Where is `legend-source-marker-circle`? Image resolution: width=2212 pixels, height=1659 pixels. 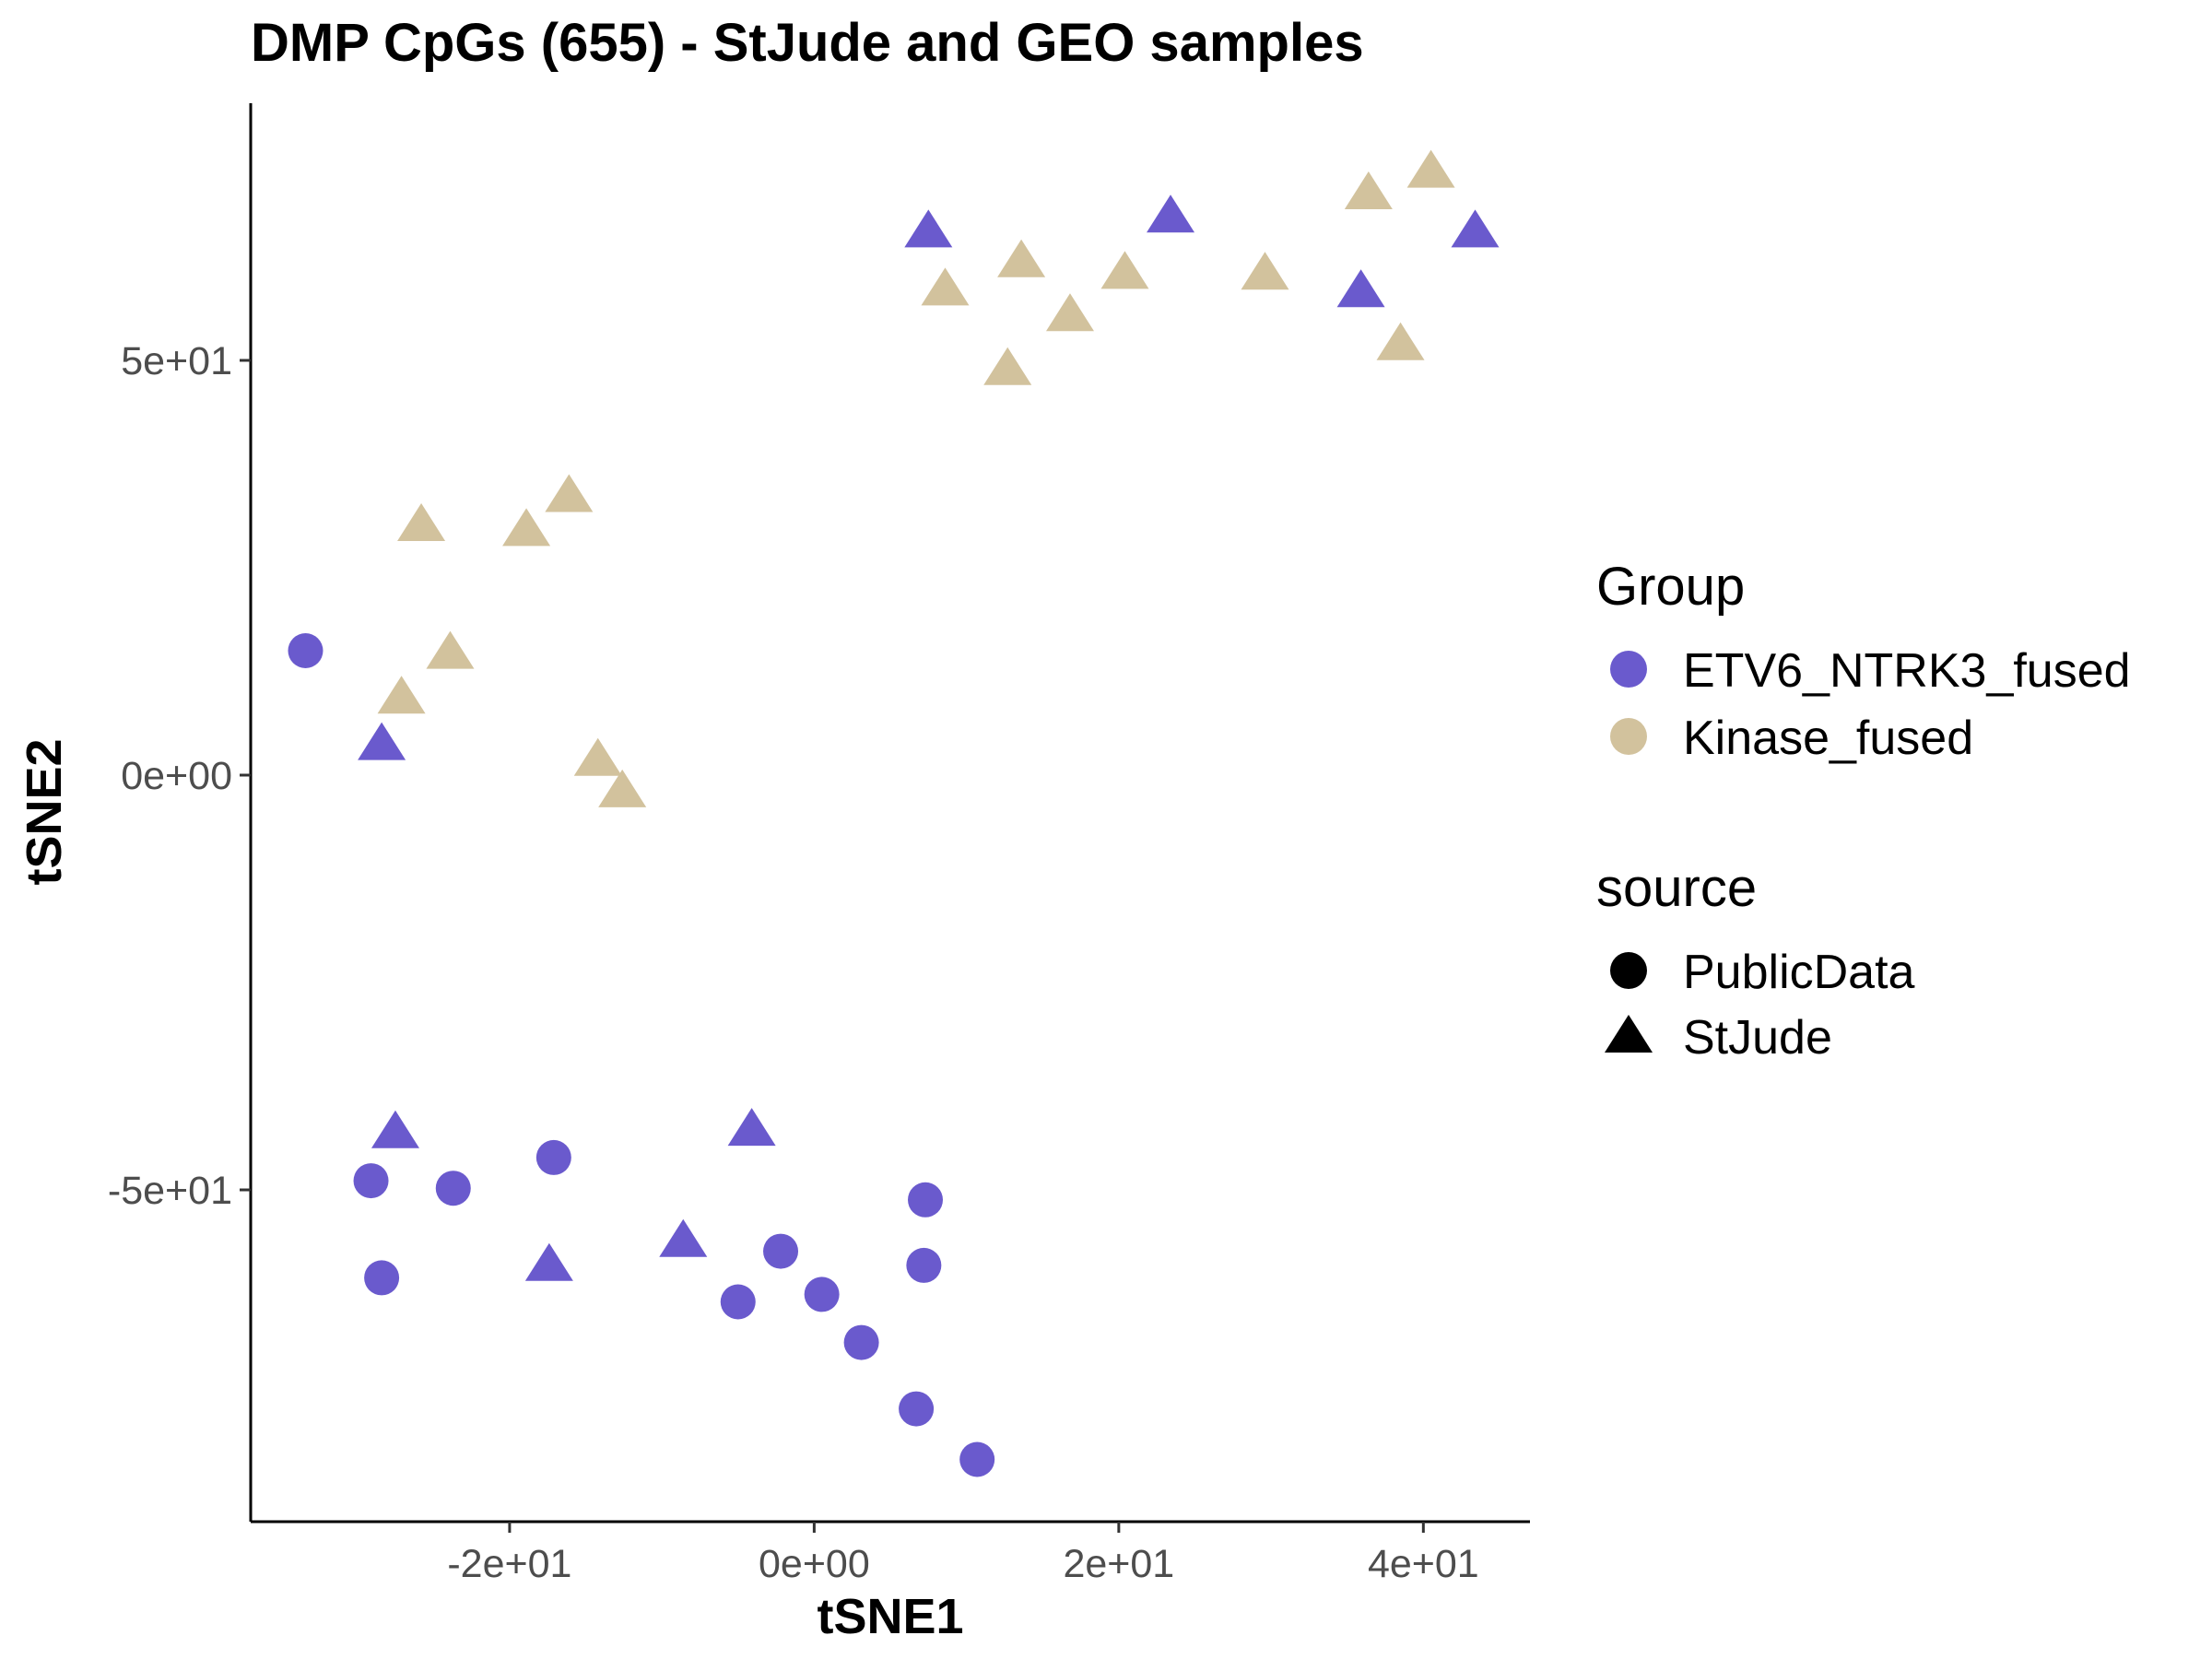 legend-source-marker-circle is located at coordinates (1628, 970).